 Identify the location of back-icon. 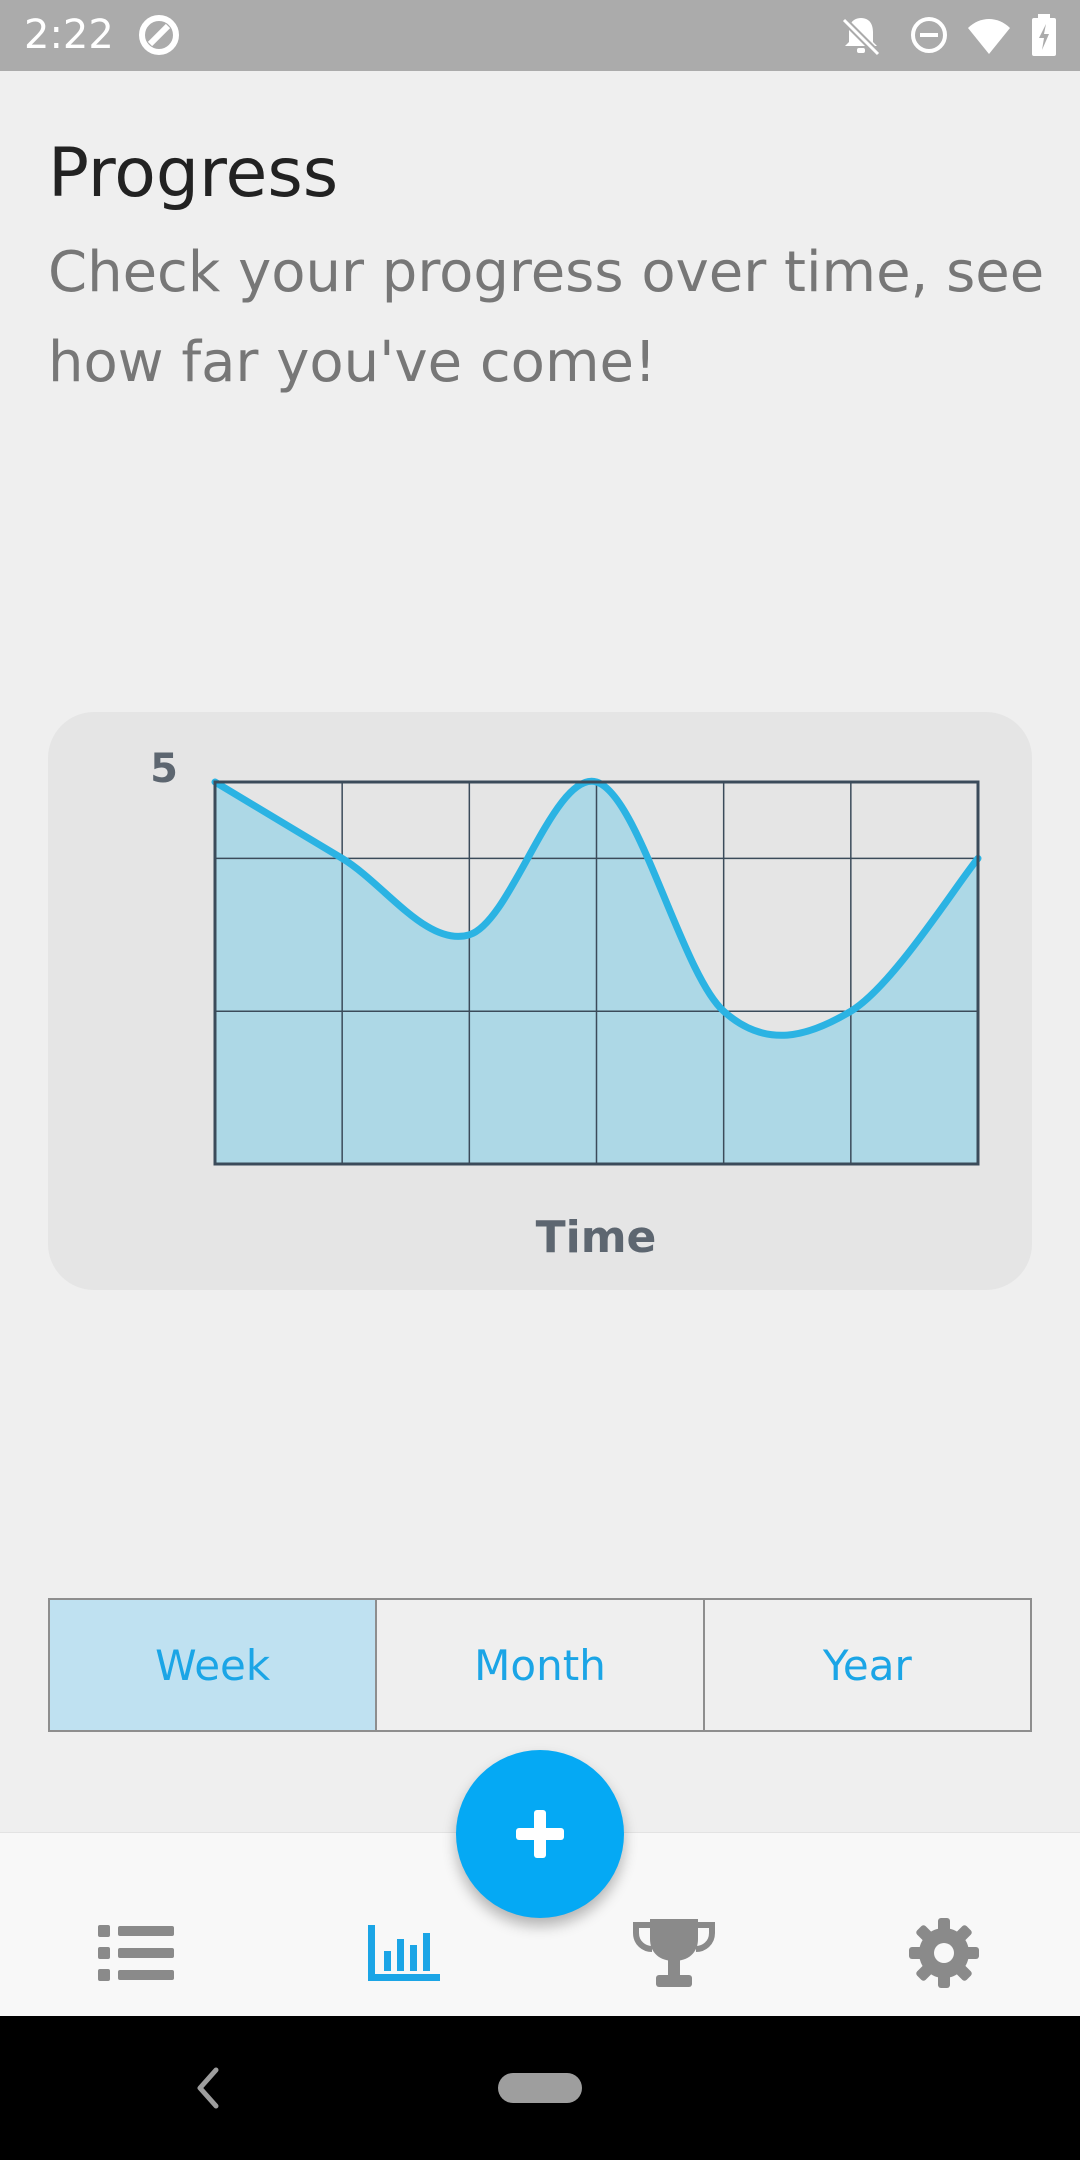
(206, 2088).